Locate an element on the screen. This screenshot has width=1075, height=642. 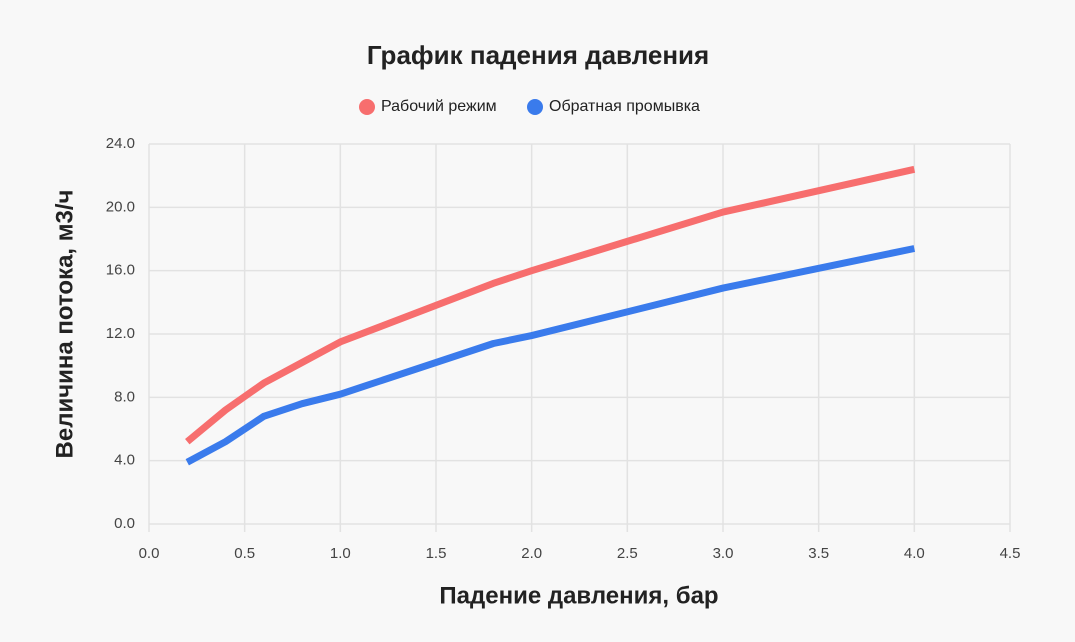
legend-label: Обратная промывка is located at coordinates (624, 106).